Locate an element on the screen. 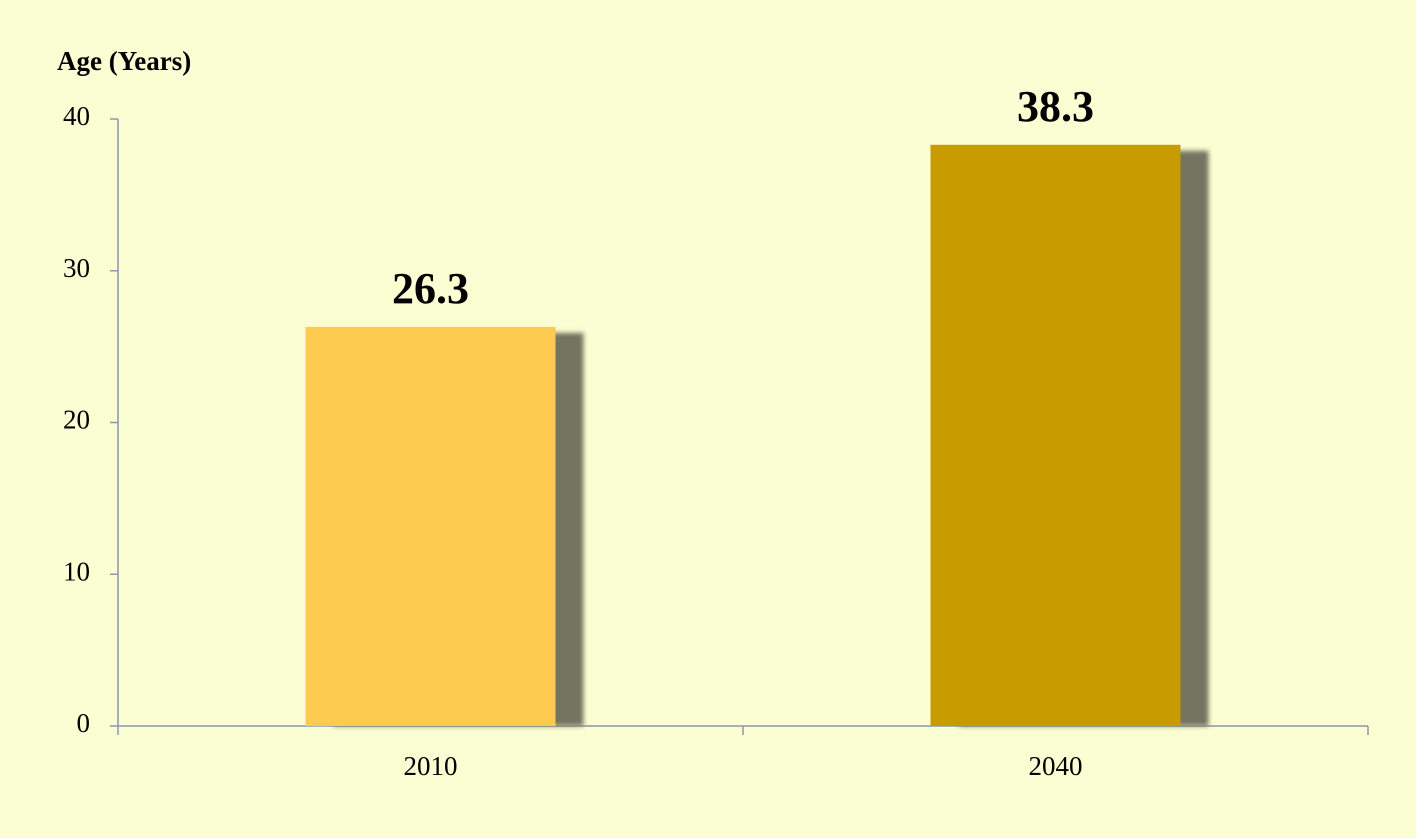 The width and height of the screenshot is (1416, 838). y-axis-label: Age (Years) is located at coordinates (124, 61).